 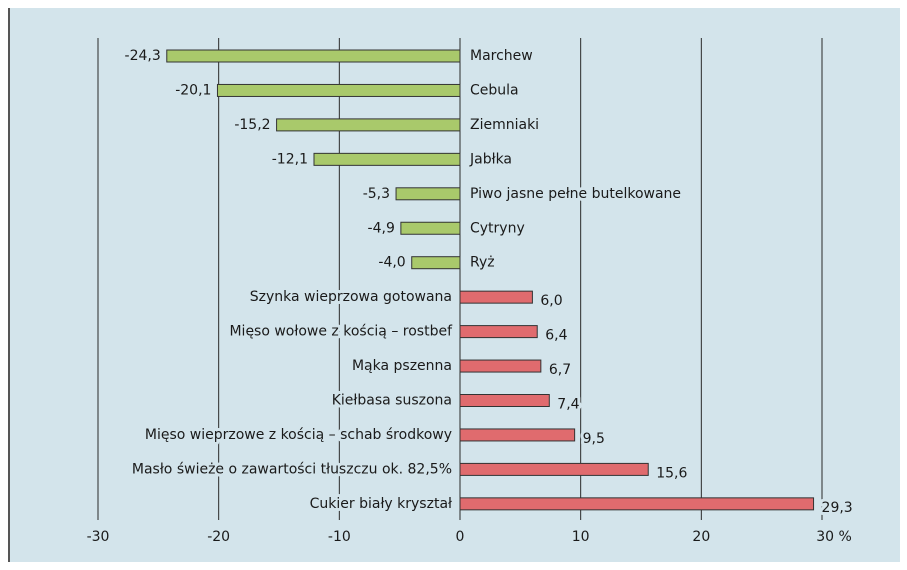 I want to click on category-label: Marchew, so click(x=501, y=56).